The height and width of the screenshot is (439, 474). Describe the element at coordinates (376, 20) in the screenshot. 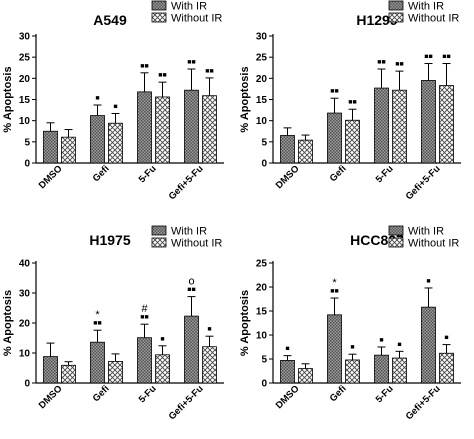

I see `chart-title: H1299` at that location.